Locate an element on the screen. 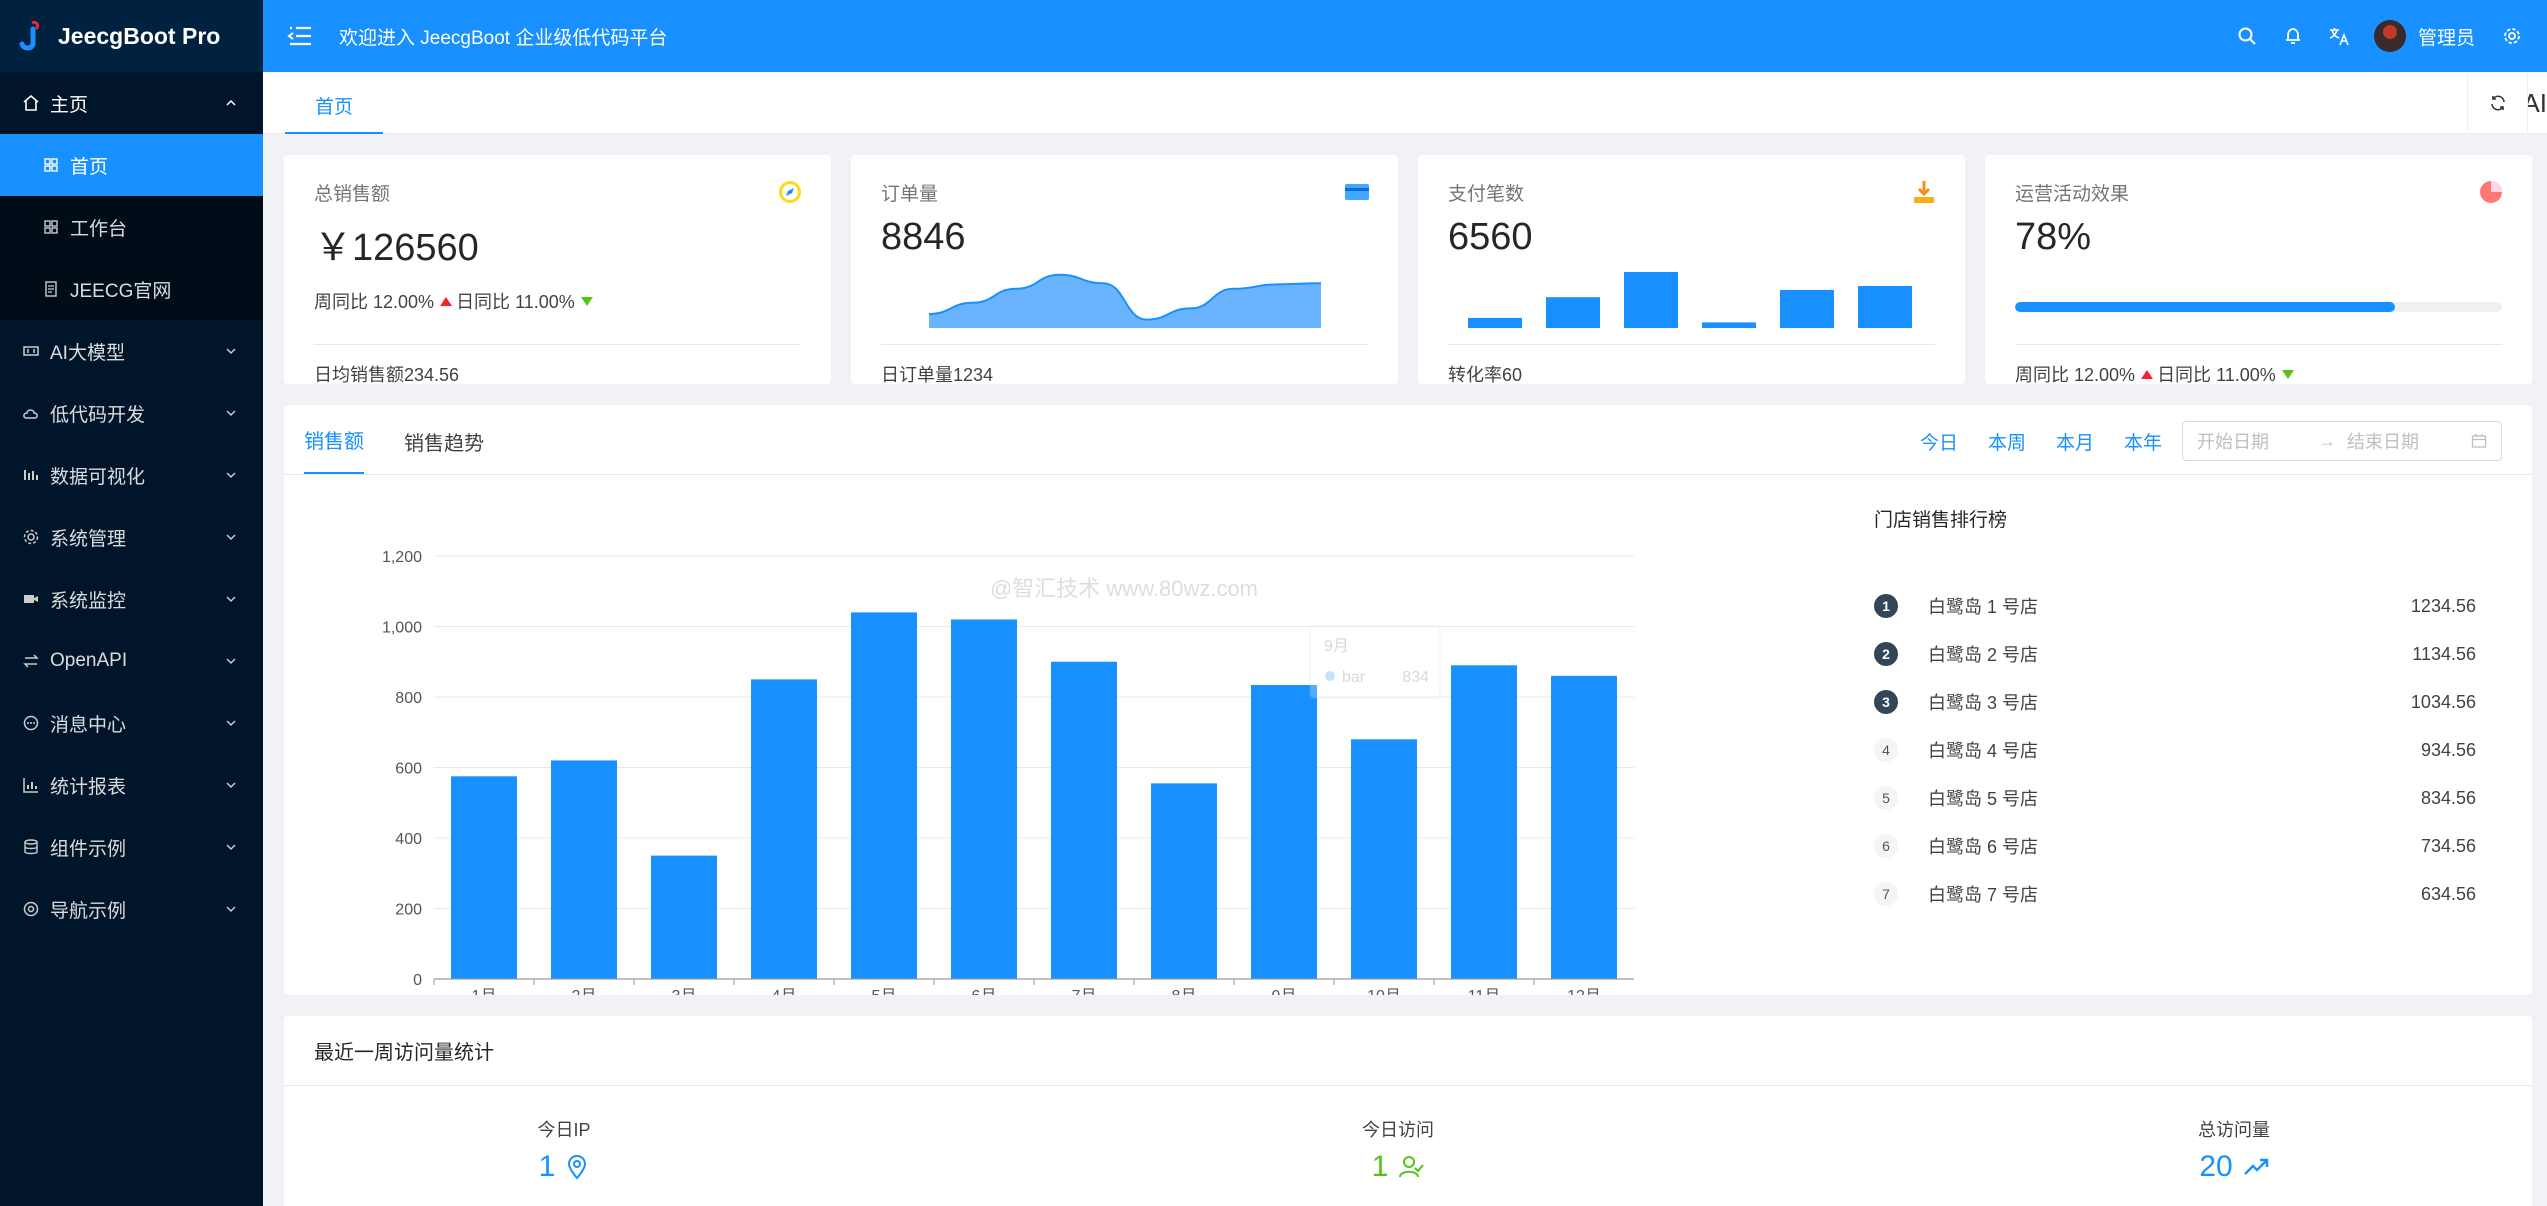  store-value: 1134.56 is located at coordinates (2444, 653).